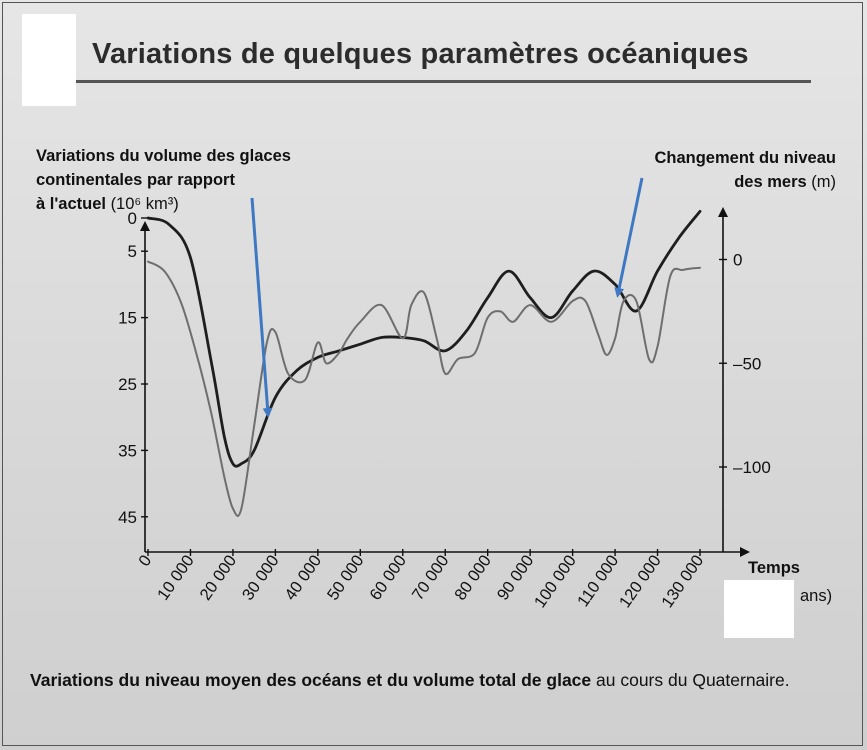  What do you see at coordinates (127, 450) in the screenshot?
I see `left-tick-label-4: 35` at bounding box center [127, 450].